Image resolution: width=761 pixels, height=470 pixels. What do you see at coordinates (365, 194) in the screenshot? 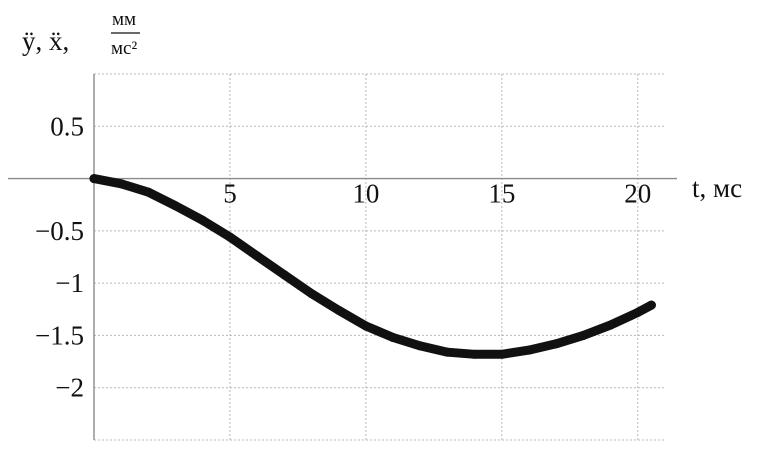
I see `x-tick-label: 10` at bounding box center [365, 194].